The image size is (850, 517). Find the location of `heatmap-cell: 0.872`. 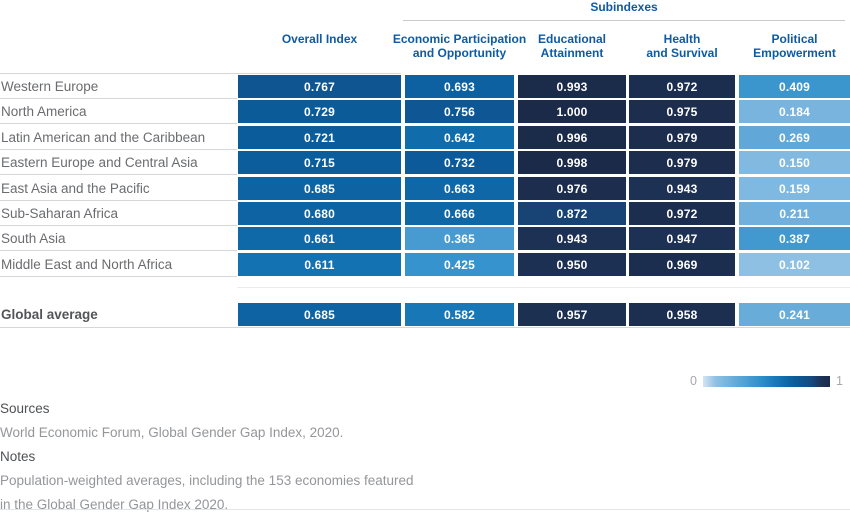

heatmap-cell: 0.872 is located at coordinates (572, 213).